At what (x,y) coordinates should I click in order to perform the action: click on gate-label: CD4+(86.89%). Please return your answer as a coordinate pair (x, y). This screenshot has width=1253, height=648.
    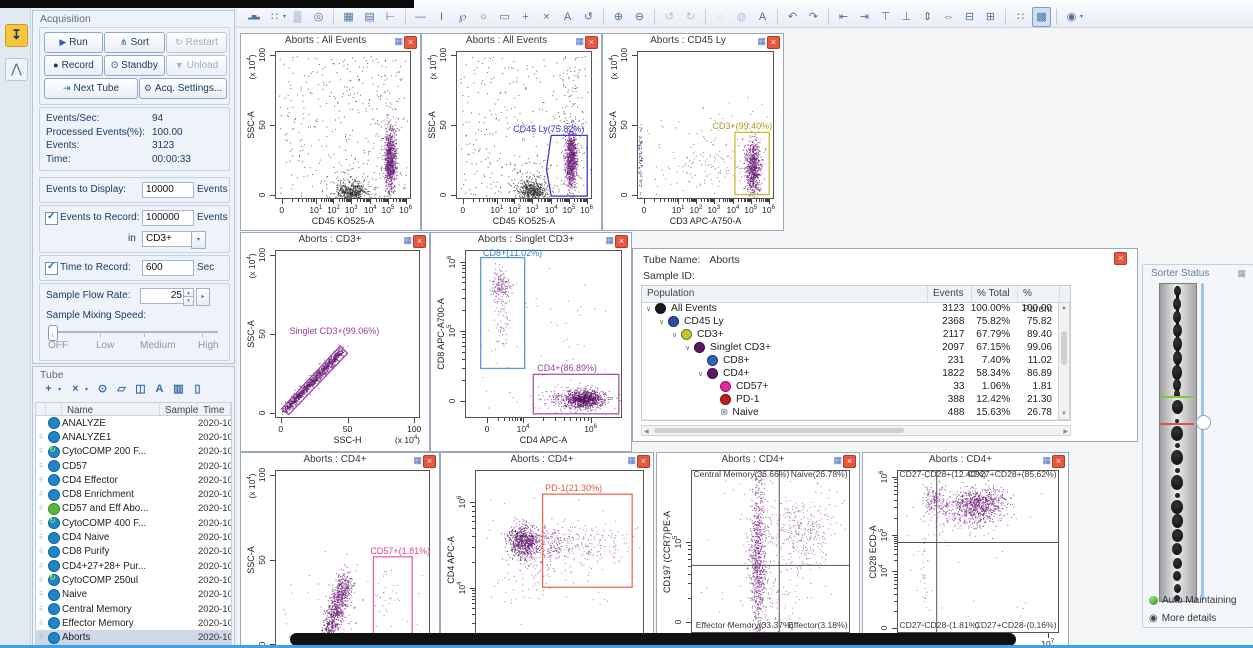
    Looking at the image, I should click on (567, 367).